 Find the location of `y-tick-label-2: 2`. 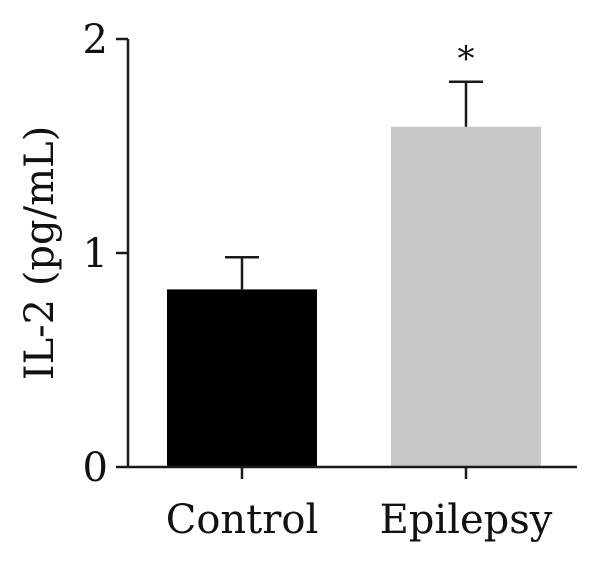

y-tick-label-2: 2 is located at coordinates (95, 40).